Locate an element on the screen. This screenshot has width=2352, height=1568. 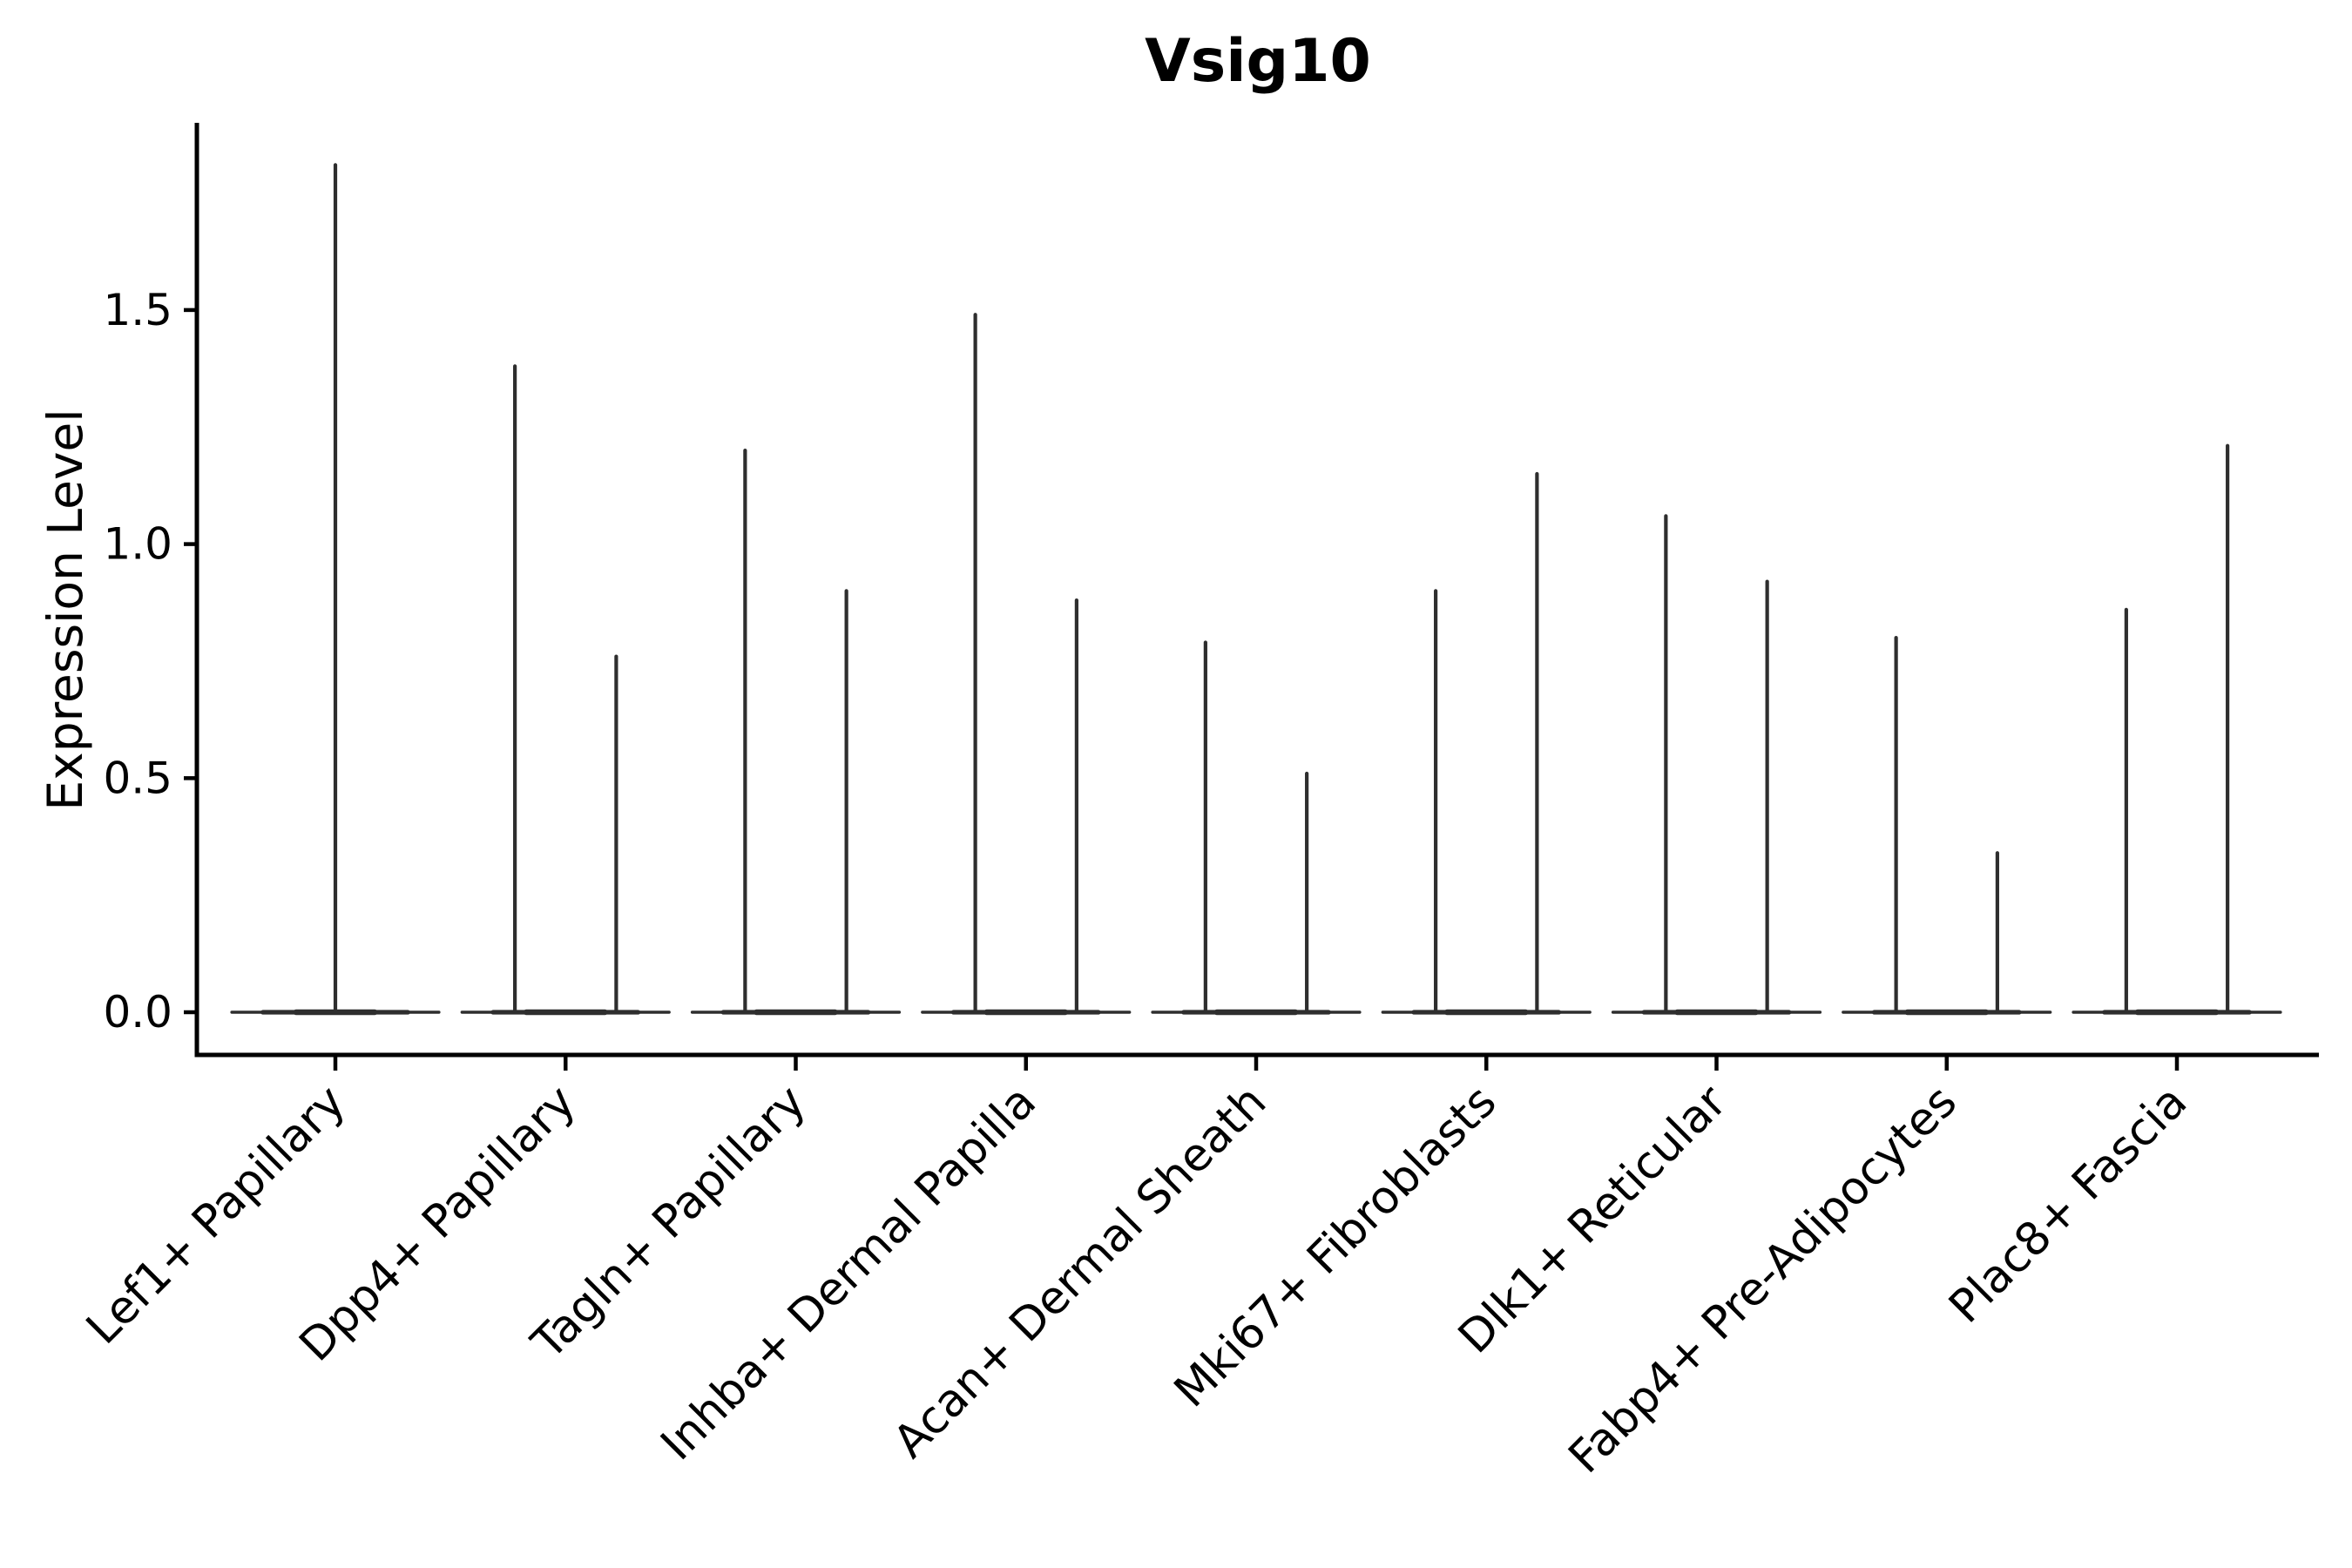
y-tick-label: 1.0 is located at coordinates (137, 544).